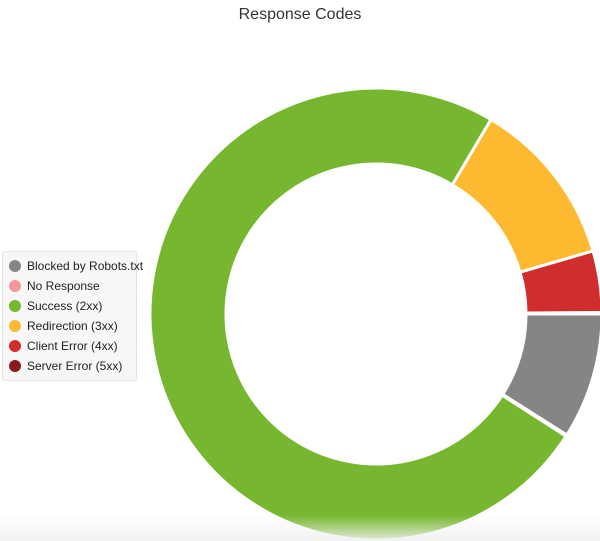 Image resolution: width=600 pixels, height=541 pixels. What do you see at coordinates (300, 528) in the screenshot?
I see `bottom-fade` at bounding box center [300, 528].